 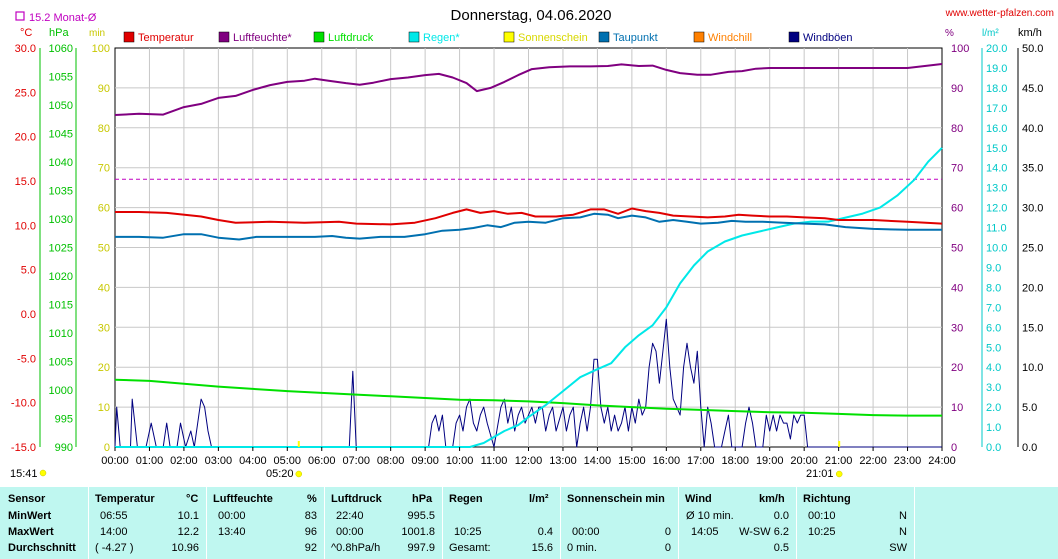 What do you see at coordinates (957, 129) in the screenshot?
I see `humidity-tick-label: 80` at bounding box center [957, 129].